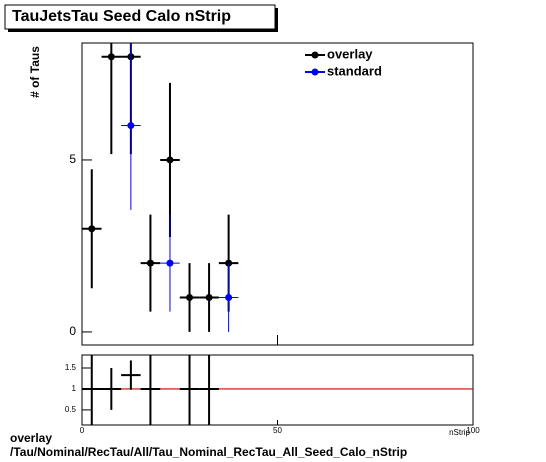  Describe the element at coordinates (82, 430) in the screenshot. I see `x-tick-label: 0` at that location.